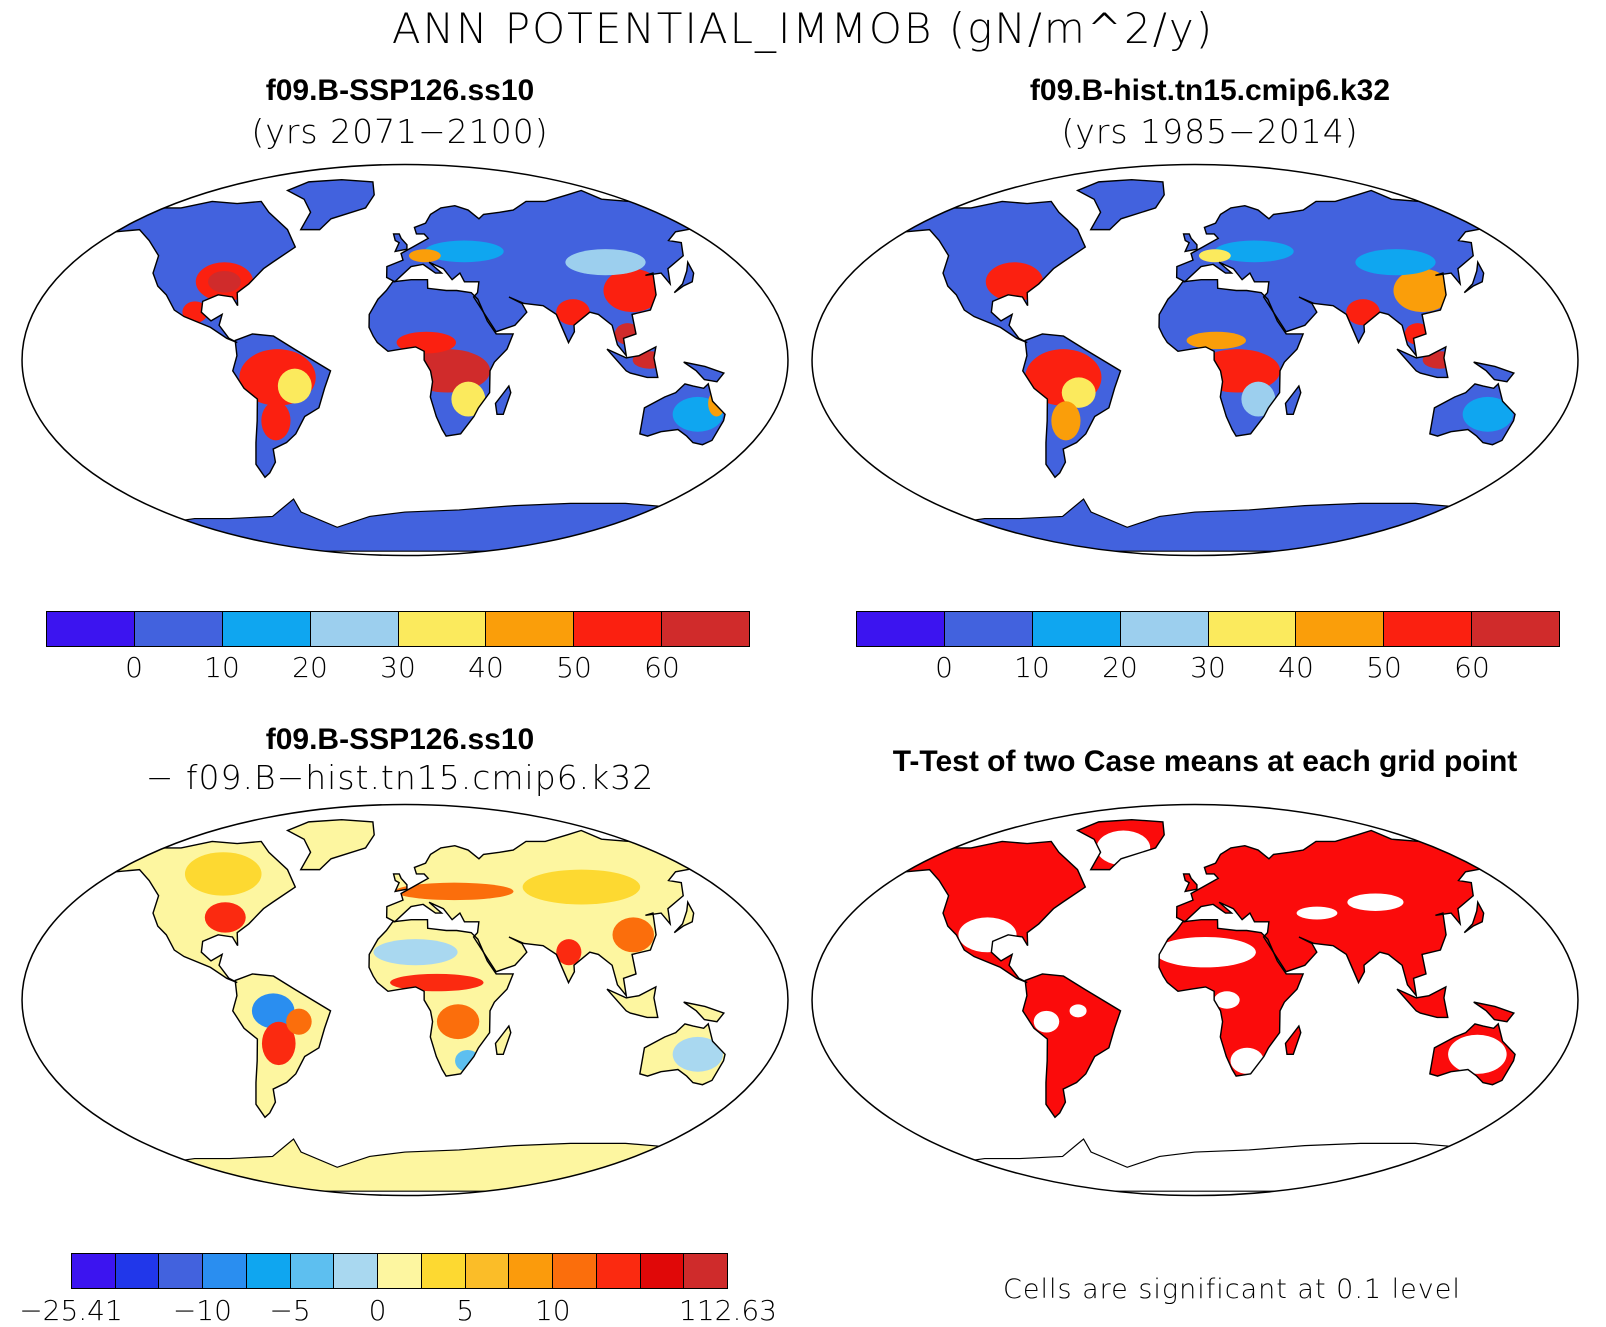 This screenshot has height=1327, width=1606. Describe the element at coordinates (290, 1310) in the screenshot. I see `colorbar-tick-label: −5` at that location.